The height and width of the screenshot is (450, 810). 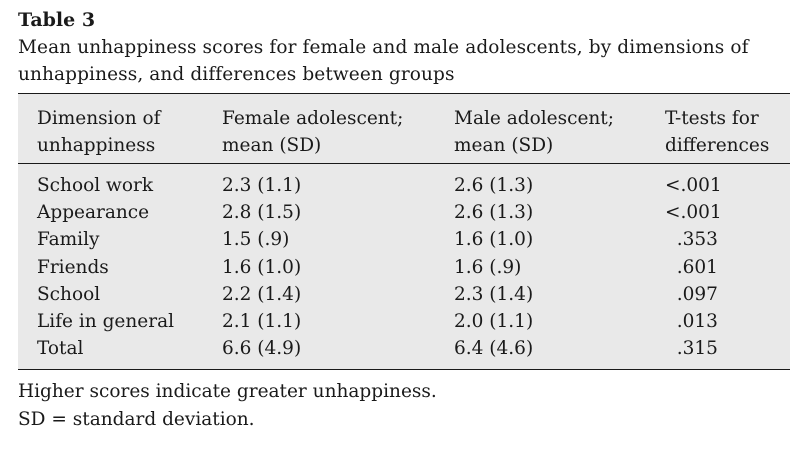 I want to click on row-3-dimension: Family, so click(x=68, y=239).